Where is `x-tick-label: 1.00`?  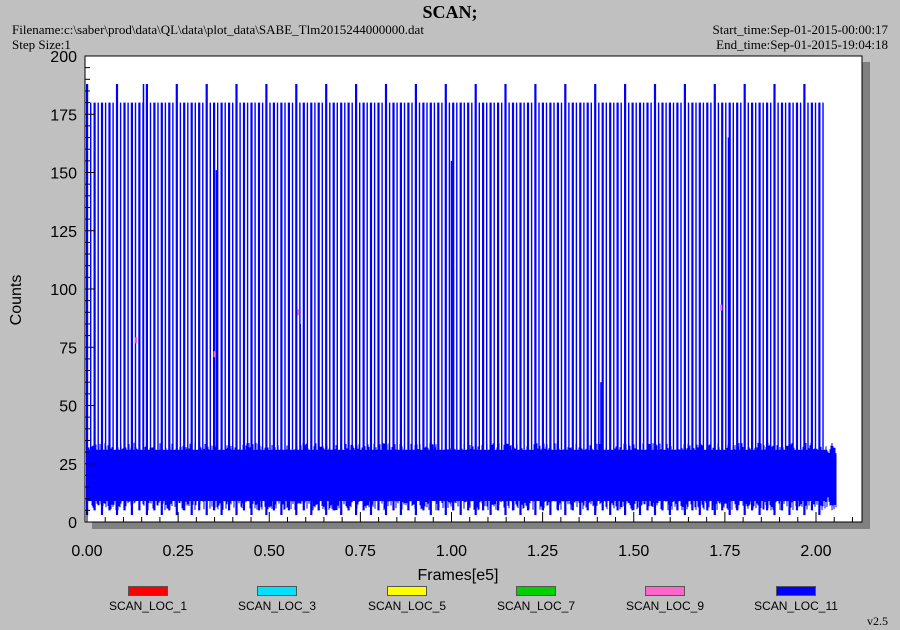
x-tick-label: 1.00 is located at coordinates (451, 551).